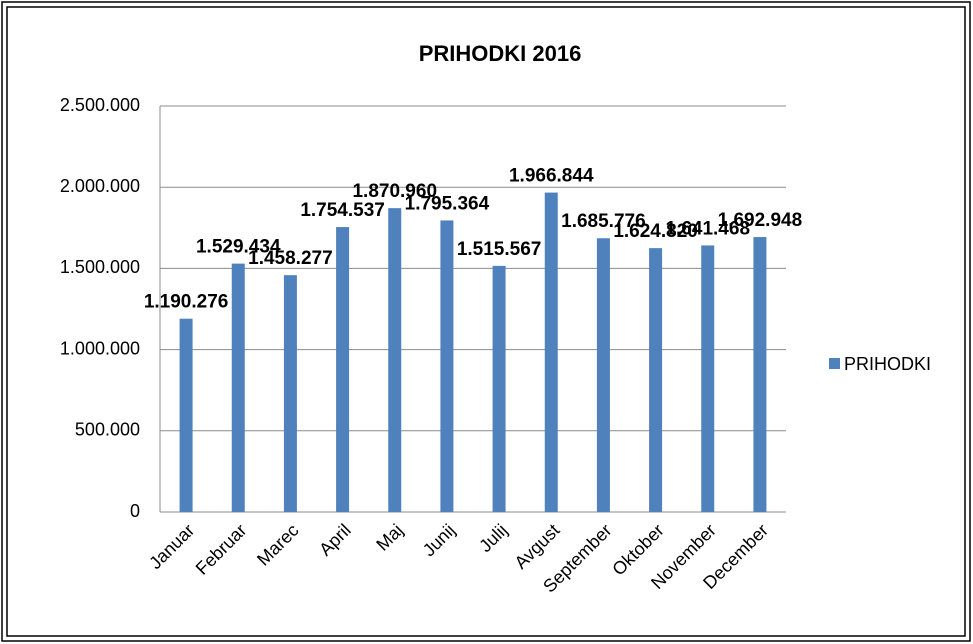 The height and width of the screenshot is (644, 973). Describe the element at coordinates (100, 105) in the screenshot. I see `y-tick-label: 2.500.000` at that location.